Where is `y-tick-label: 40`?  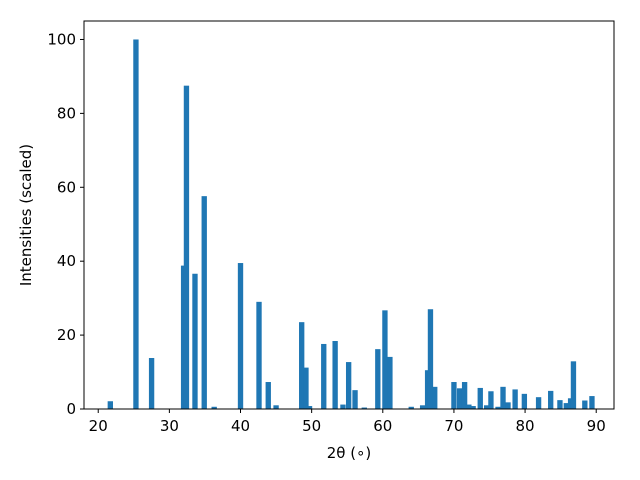 y-tick-label: 40 is located at coordinates (66, 261).